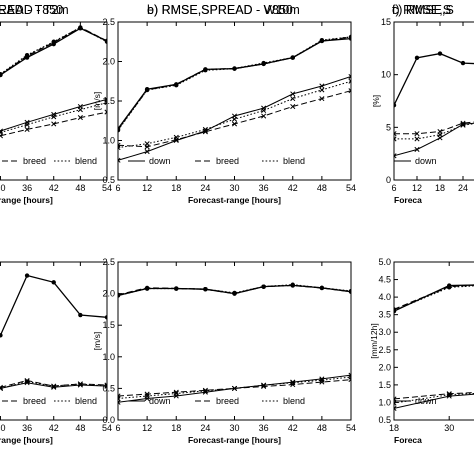  What do you see at coordinates (388, 127) in the screenshot?
I see `y-tick-label: 5` at bounding box center [388, 127].